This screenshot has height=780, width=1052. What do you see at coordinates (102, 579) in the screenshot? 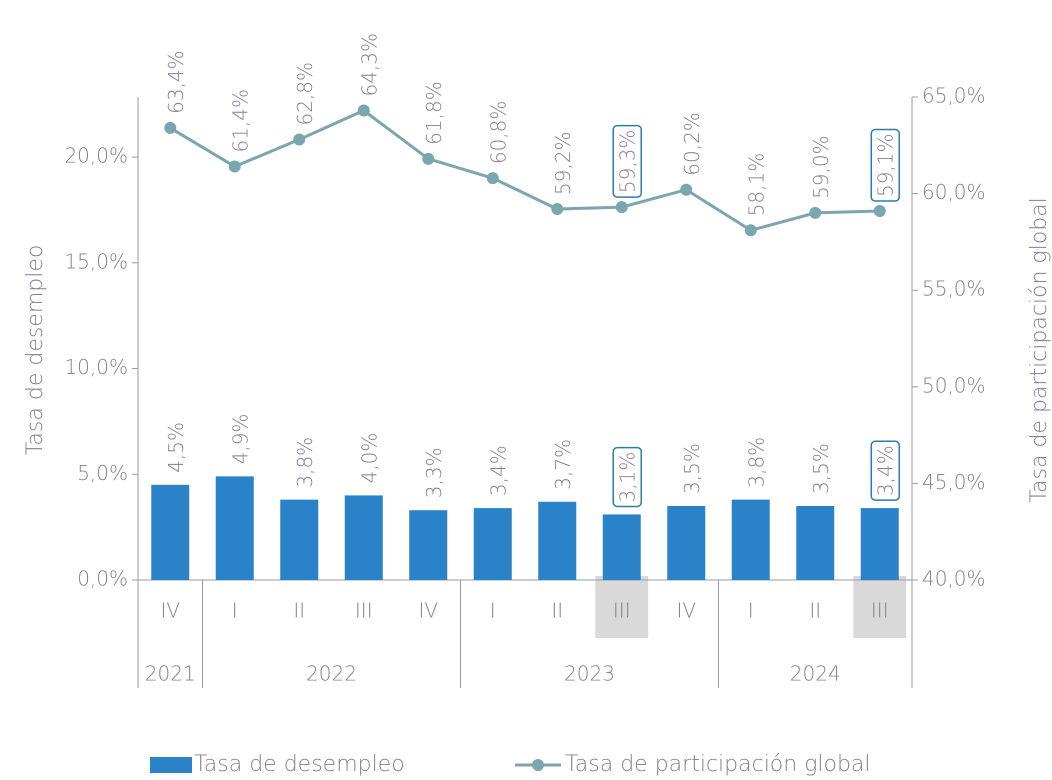
I see `y-tick-label: 0,0%` at bounding box center [102, 579].